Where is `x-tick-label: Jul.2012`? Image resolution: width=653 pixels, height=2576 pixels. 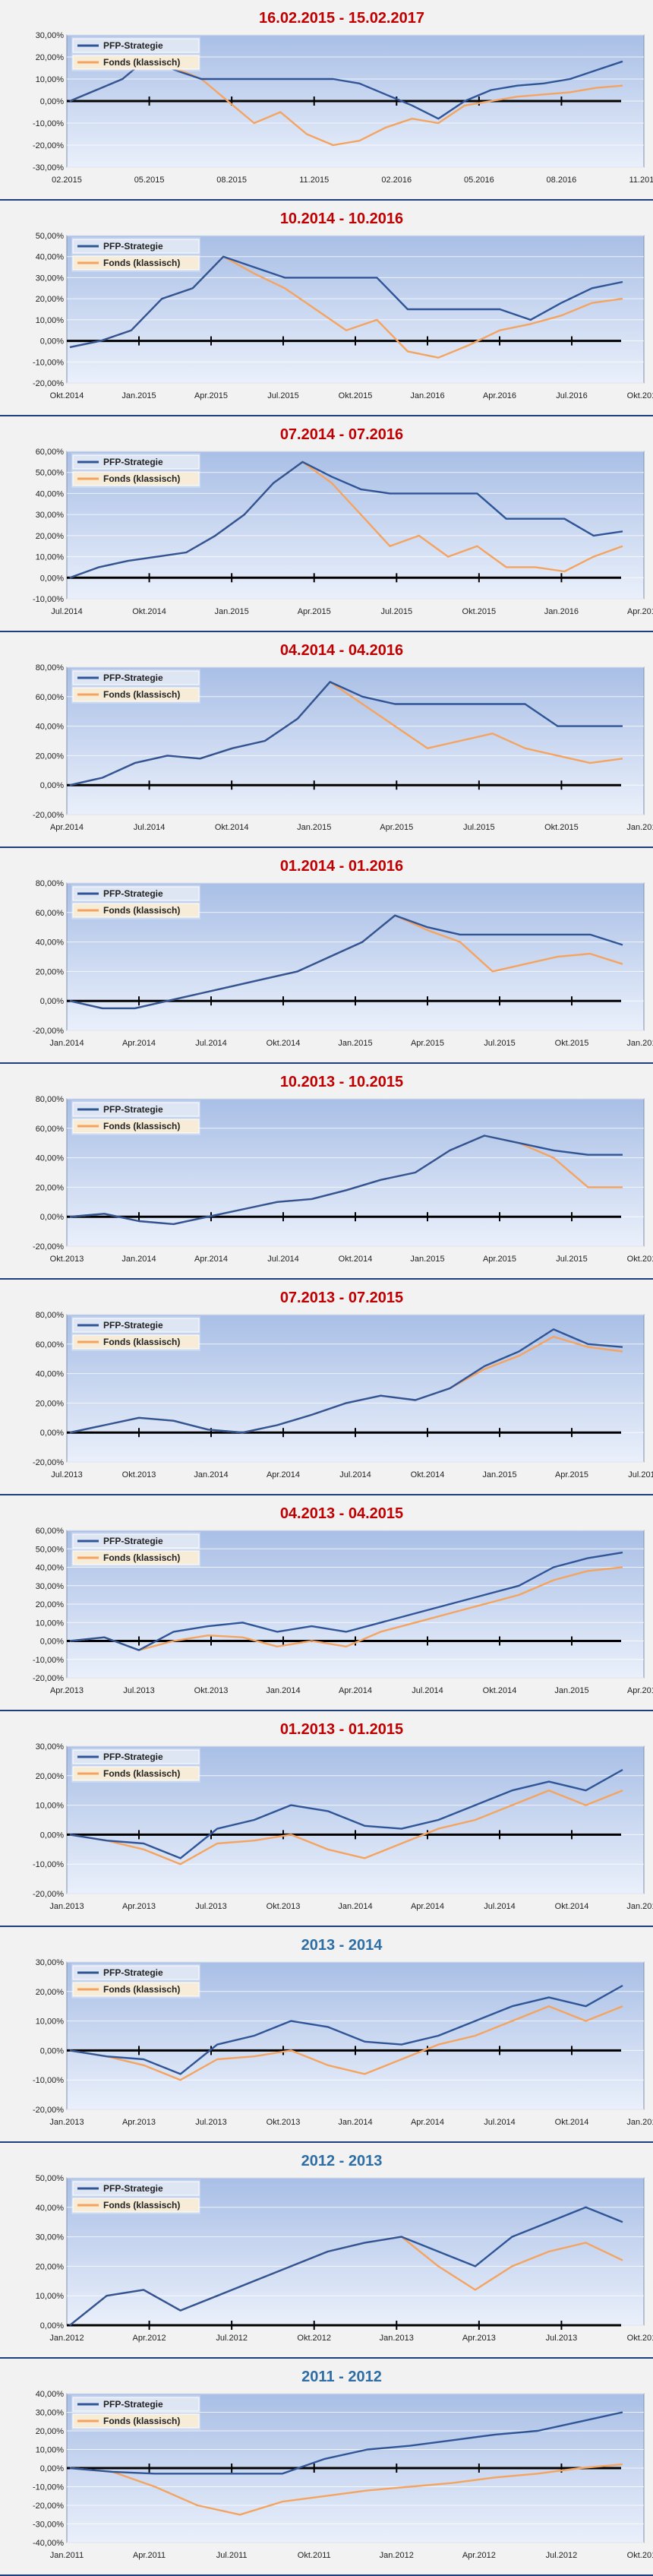
x-tick-label: Jul.2012 is located at coordinates (232, 2338).